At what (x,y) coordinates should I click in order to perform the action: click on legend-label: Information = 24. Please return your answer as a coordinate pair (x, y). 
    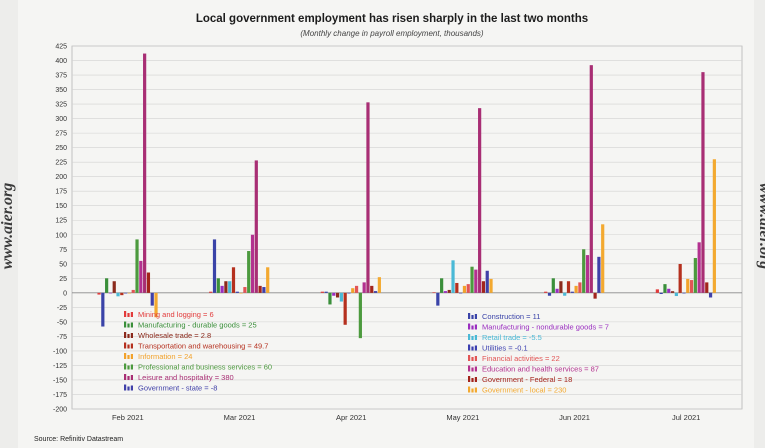
    Looking at the image, I should click on (165, 356).